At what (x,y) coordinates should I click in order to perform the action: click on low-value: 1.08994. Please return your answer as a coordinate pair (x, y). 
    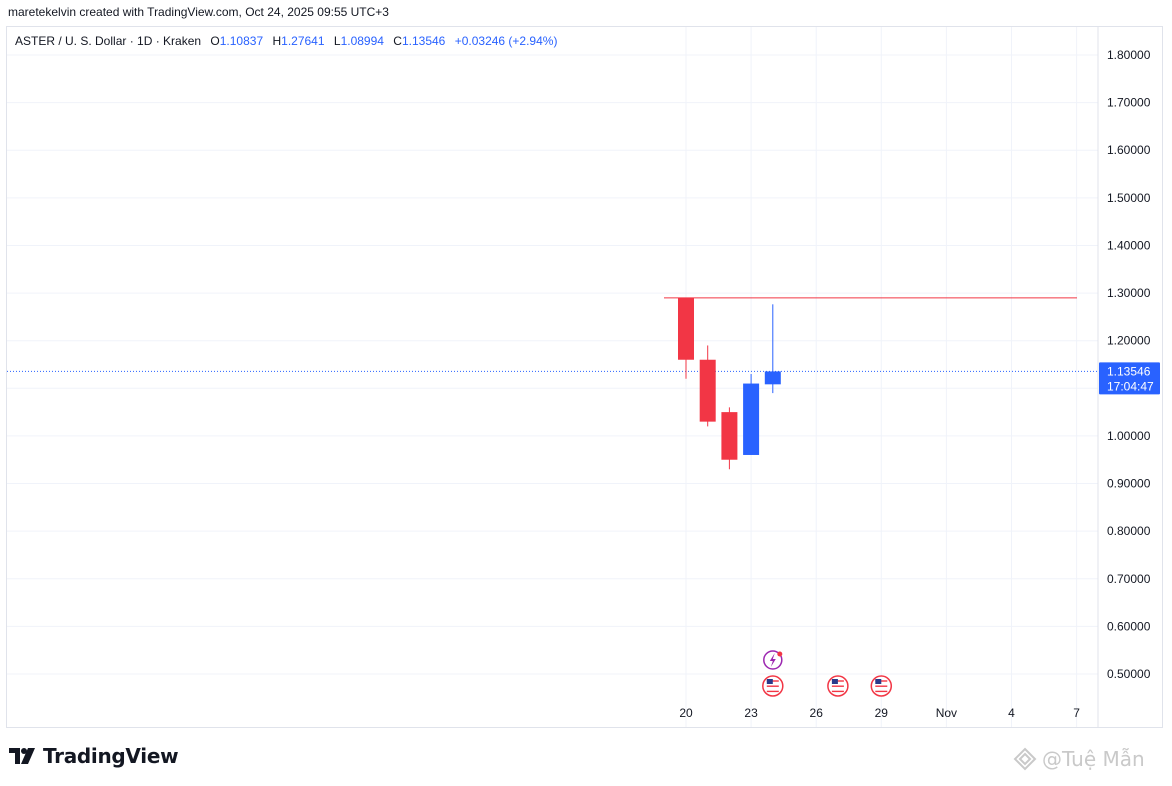
    Looking at the image, I should click on (362, 41).